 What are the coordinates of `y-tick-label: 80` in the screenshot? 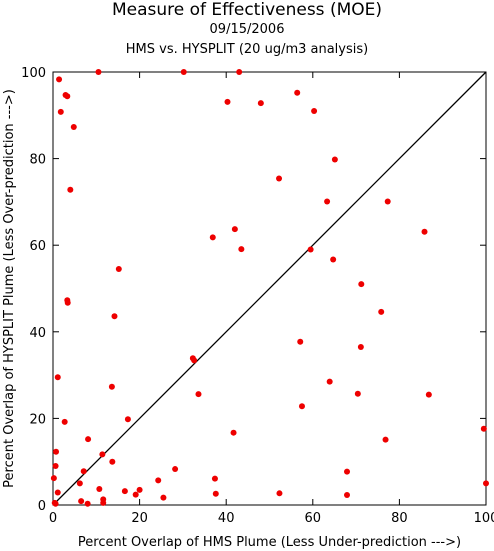 It's located at (37, 160).